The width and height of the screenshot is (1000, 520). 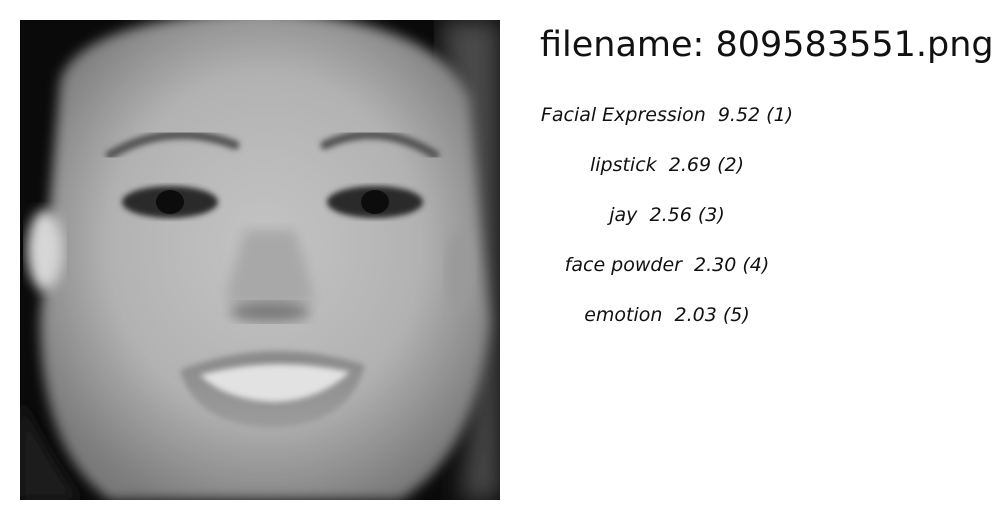 I want to click on prediction-item: emotion 2.03 (5), so click(x=667, y=315).